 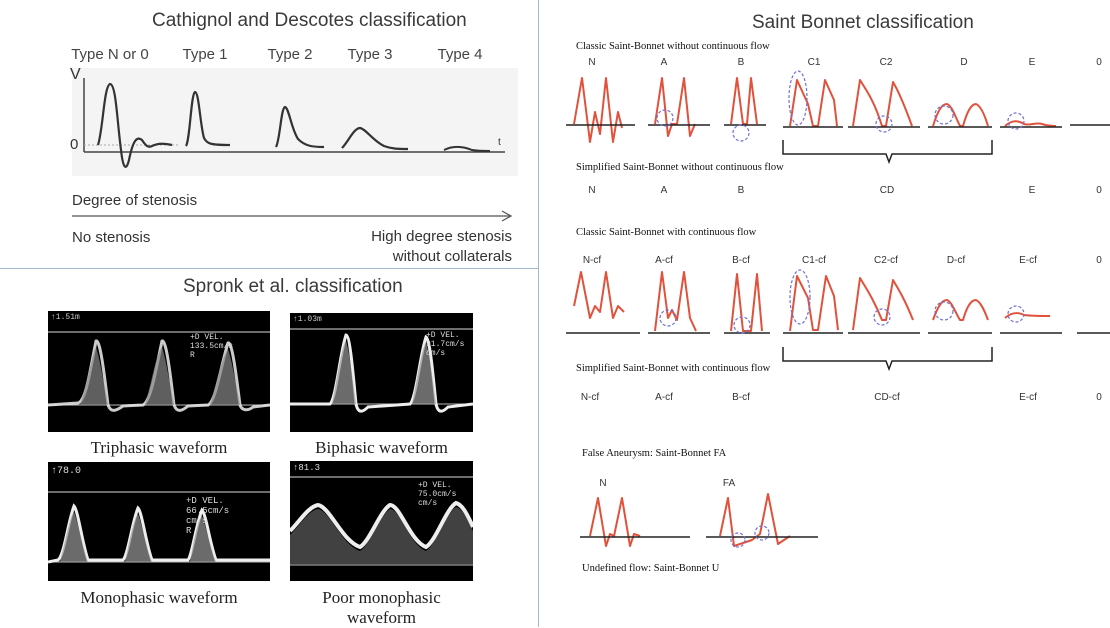 What do you see at coordinates (884, 124) in the screenshot?
I see `sb-circle-c2` at bounding box center [884, 124].